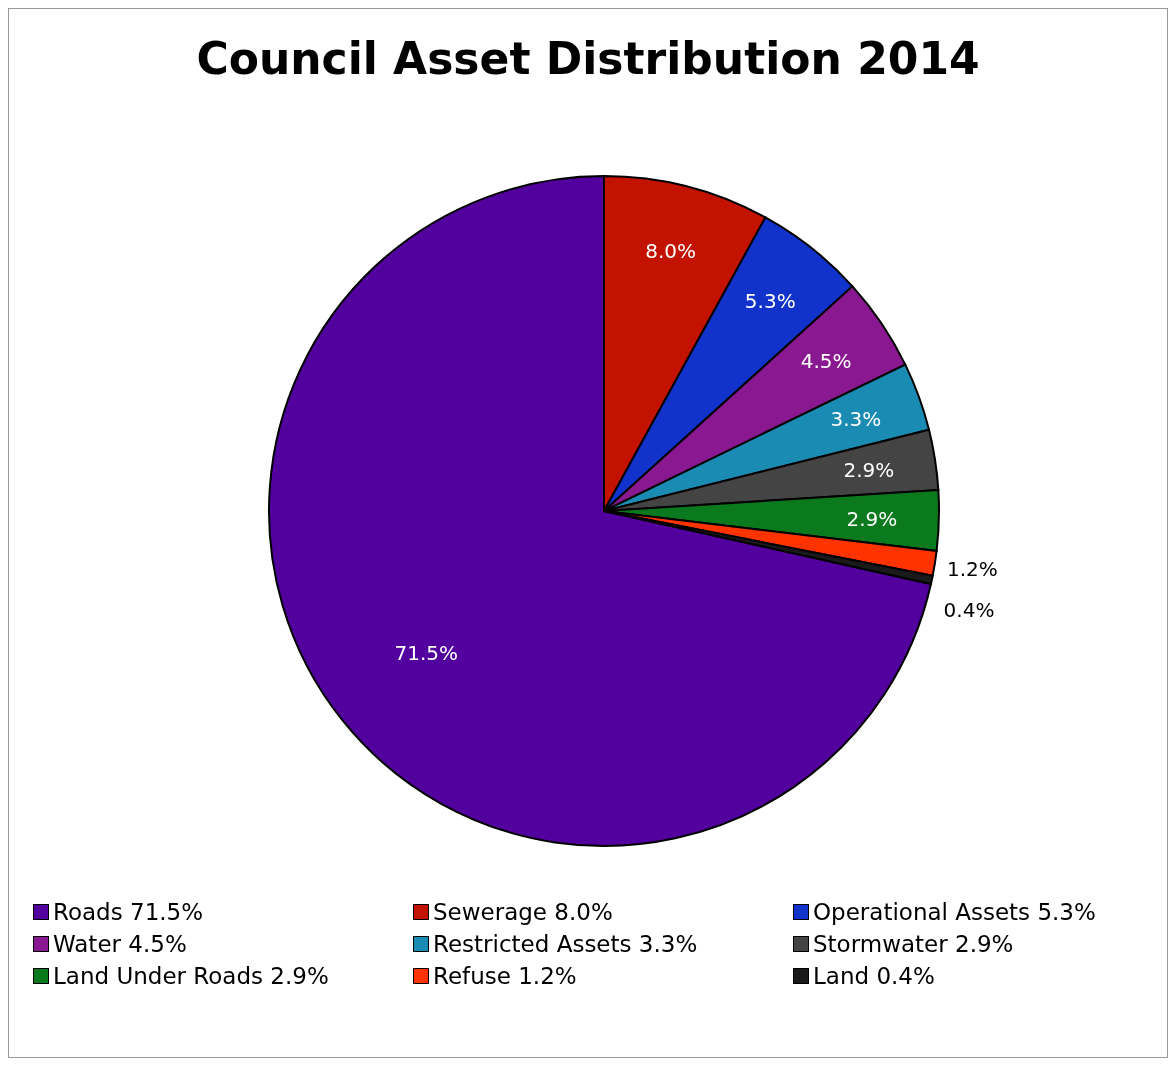 The height and width of the screenshot is (1066, 1176). What do you see at coordinates (856, 419) in the screenshot?
I see `data-label: 3.3%` at bounding box center [856, 419].